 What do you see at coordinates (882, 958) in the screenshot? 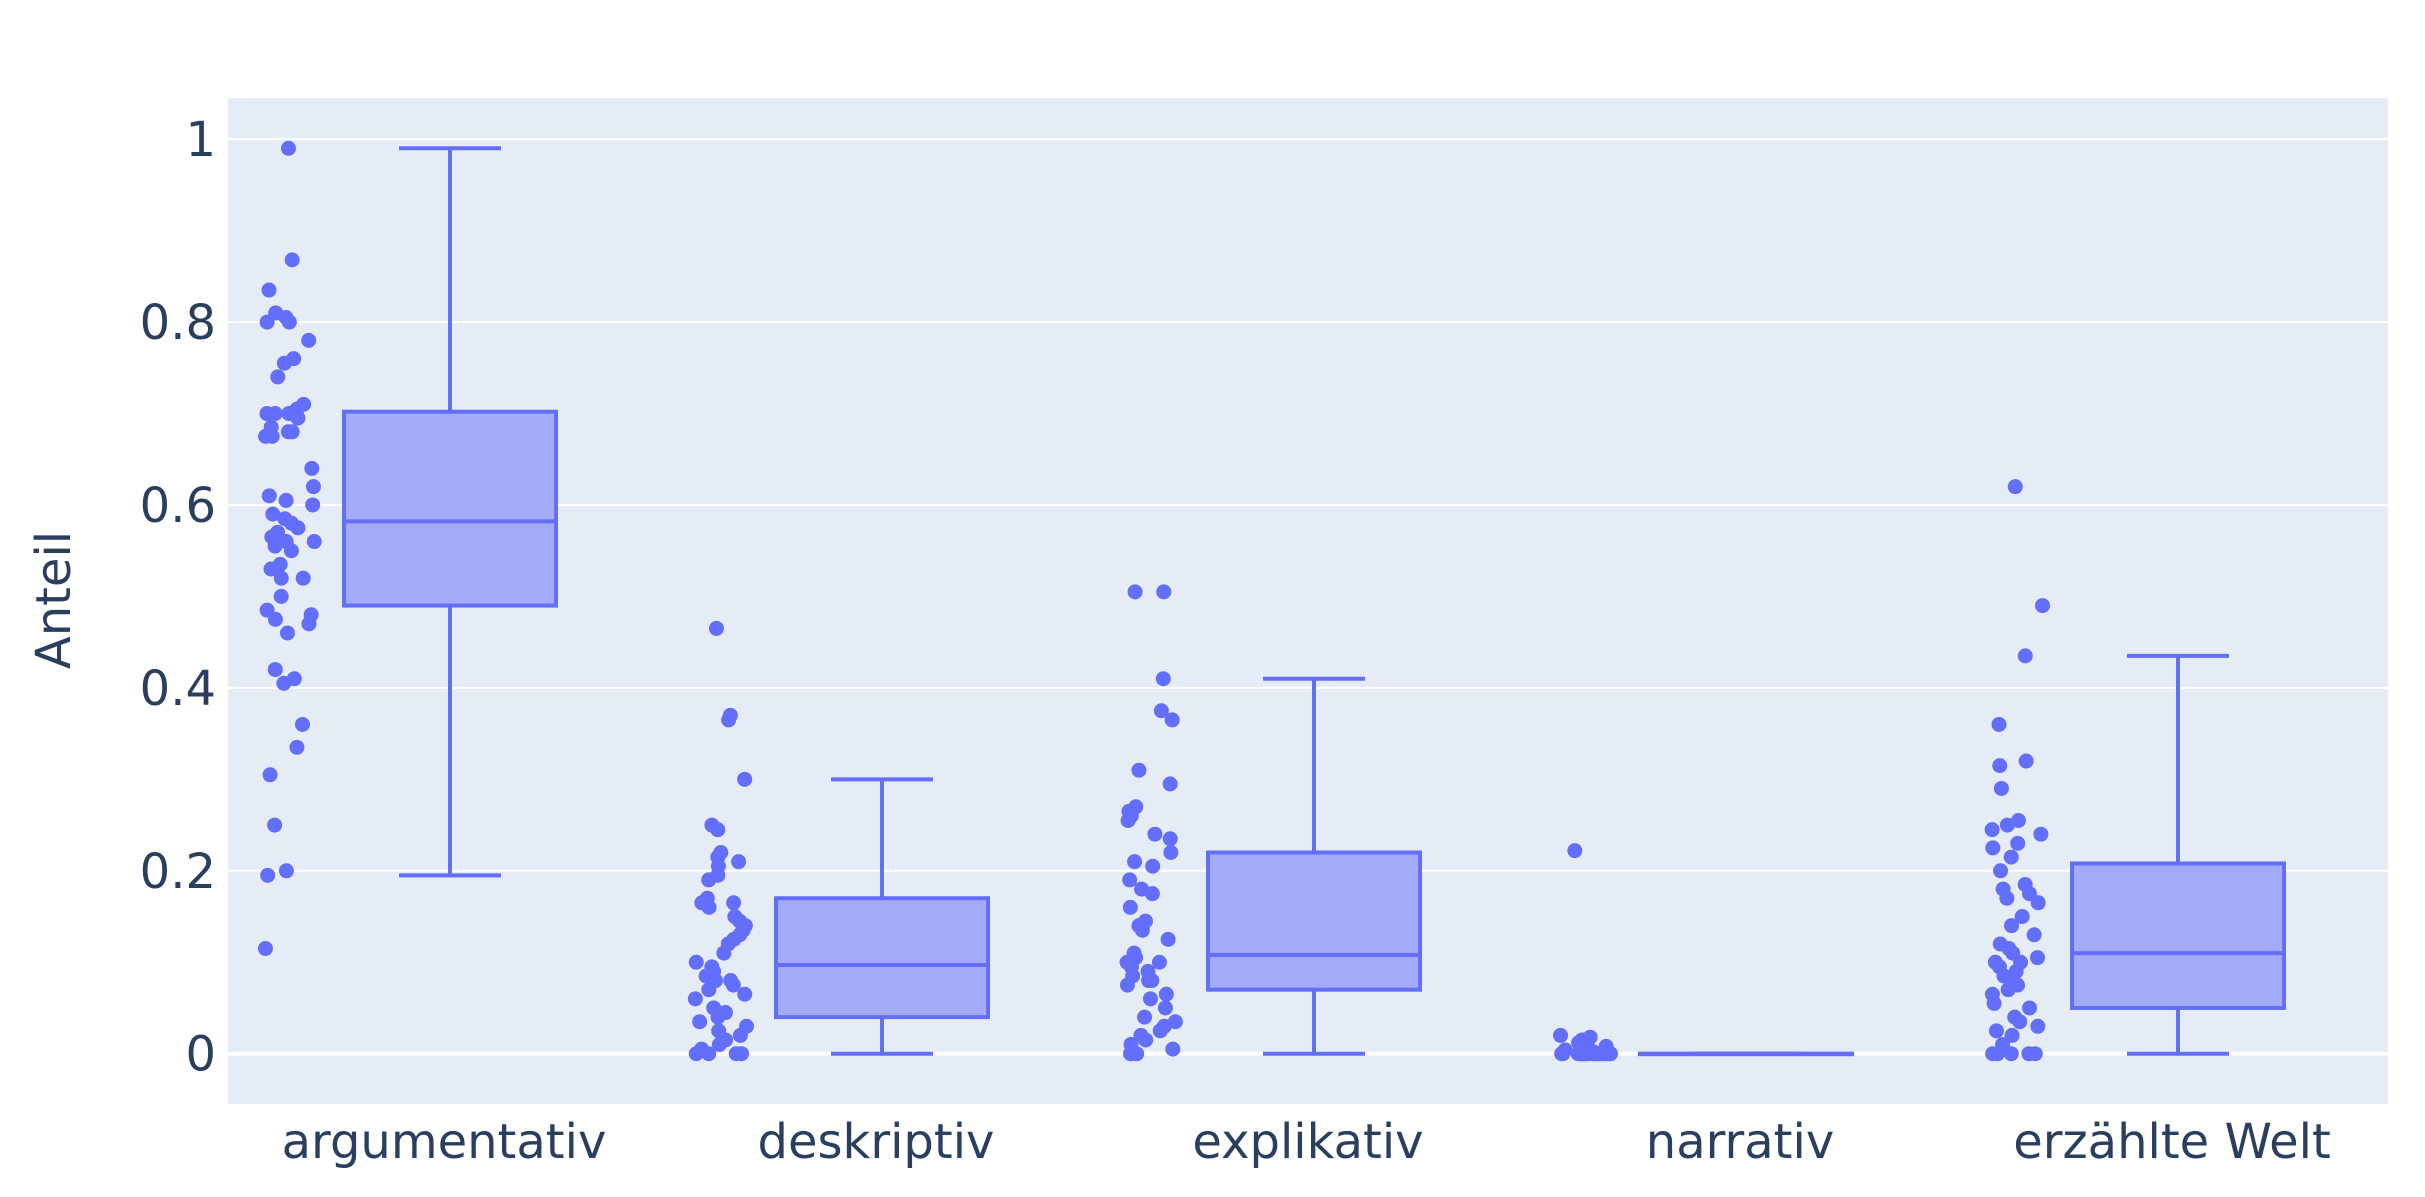
I see `iqr-box` at bounding box center [882, 958].